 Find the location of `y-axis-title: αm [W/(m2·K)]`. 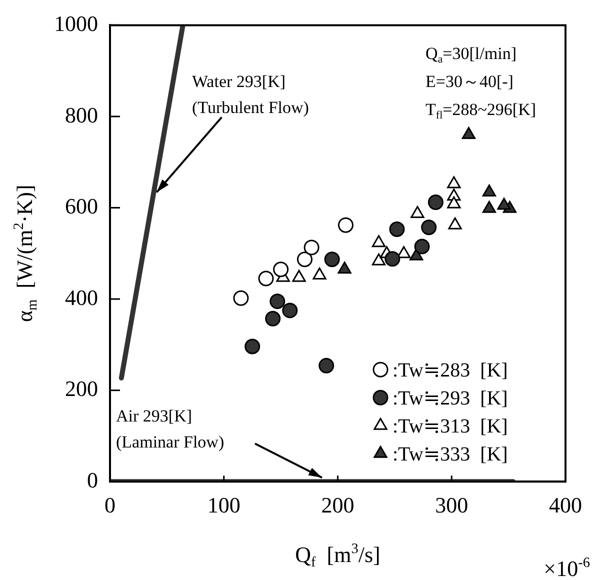

y-axis-title: αm [W/(m2·K)] is located at coordinates (25, 253).